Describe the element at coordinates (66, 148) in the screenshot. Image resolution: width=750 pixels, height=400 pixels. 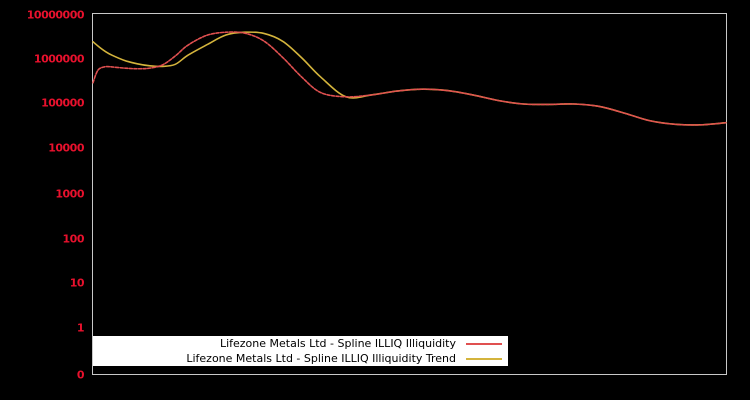
I see `y-tick-10000: 10000` at that location.